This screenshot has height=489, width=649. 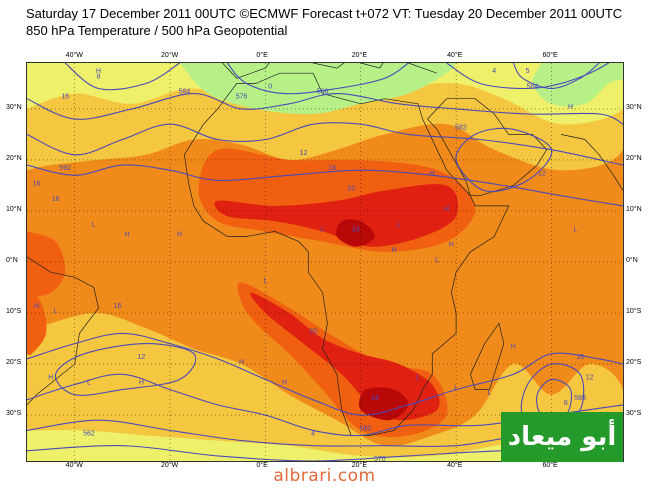 I want to click on contour-label: 5, so click(x=528, y=71).